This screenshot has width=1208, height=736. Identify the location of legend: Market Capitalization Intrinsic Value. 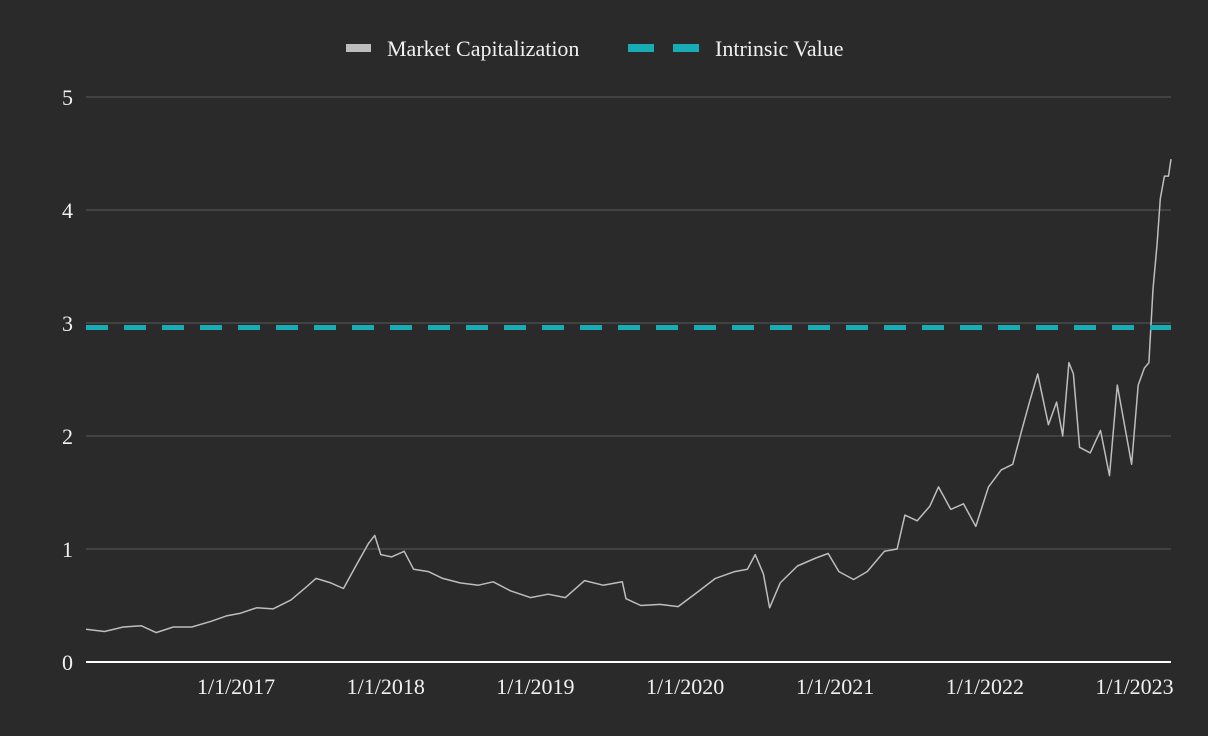
(595, 48).